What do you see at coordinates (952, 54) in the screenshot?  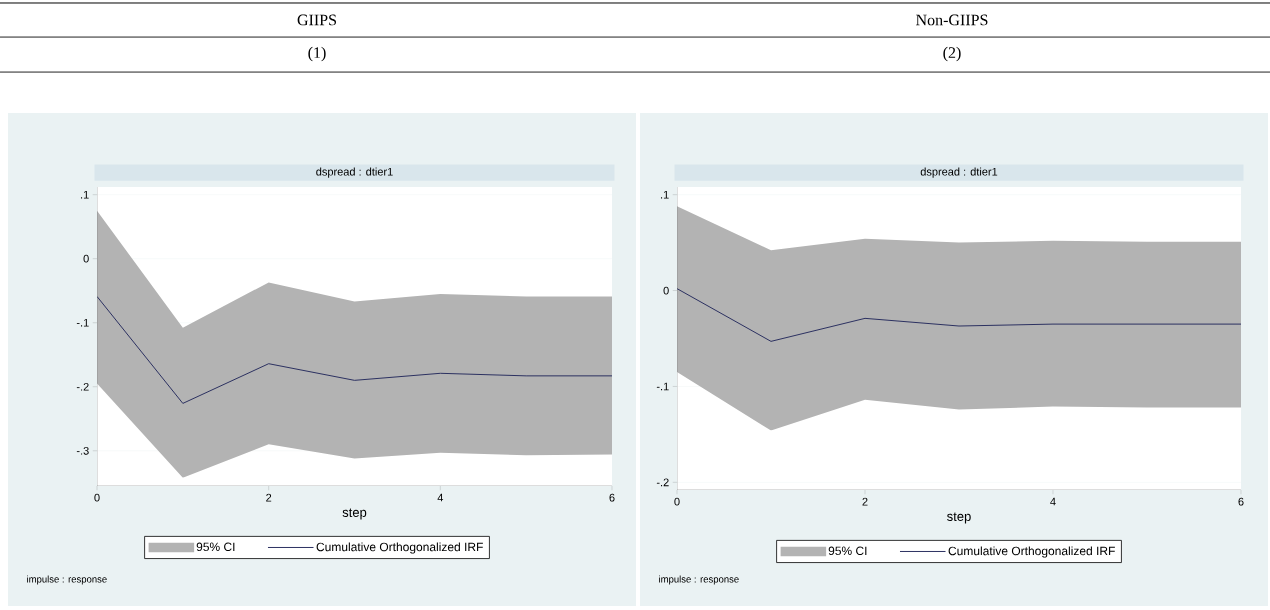 I see `text: (2)` at bounding box center [952, 54].